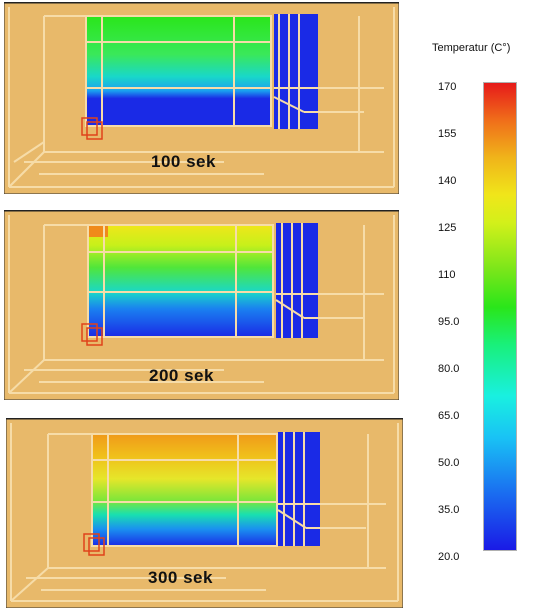  I want to click on legend-tick: 110, so click(447, 275).